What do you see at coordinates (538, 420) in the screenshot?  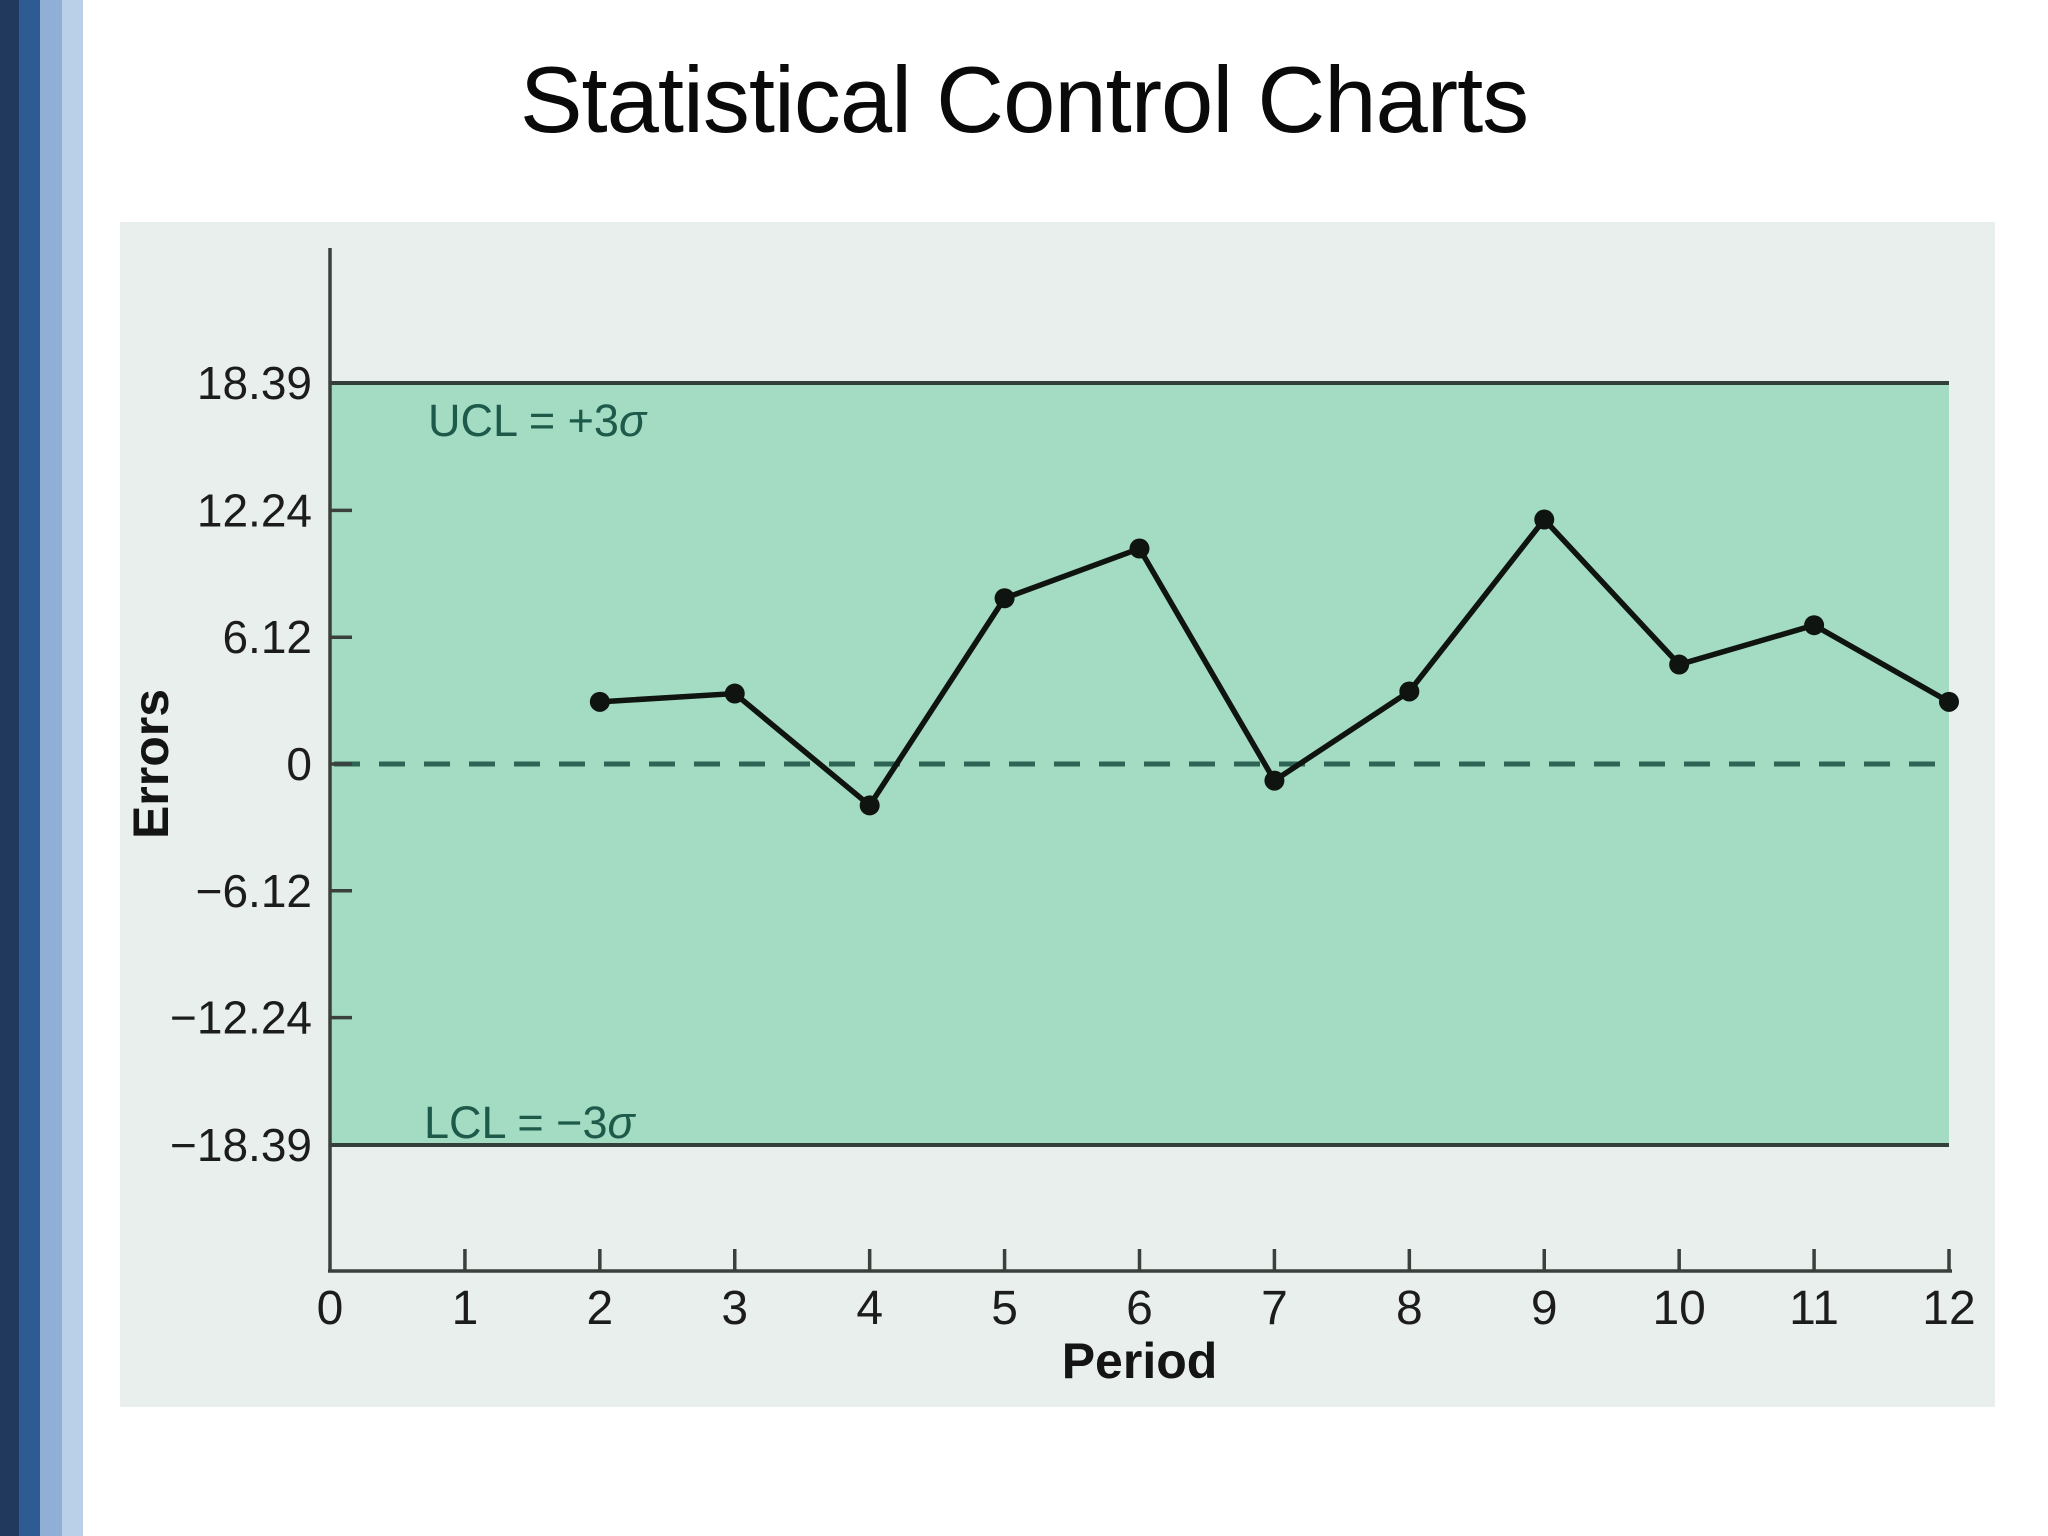 I see `ucl-label: UCL = +3σ` at bounding box center [538, 420].